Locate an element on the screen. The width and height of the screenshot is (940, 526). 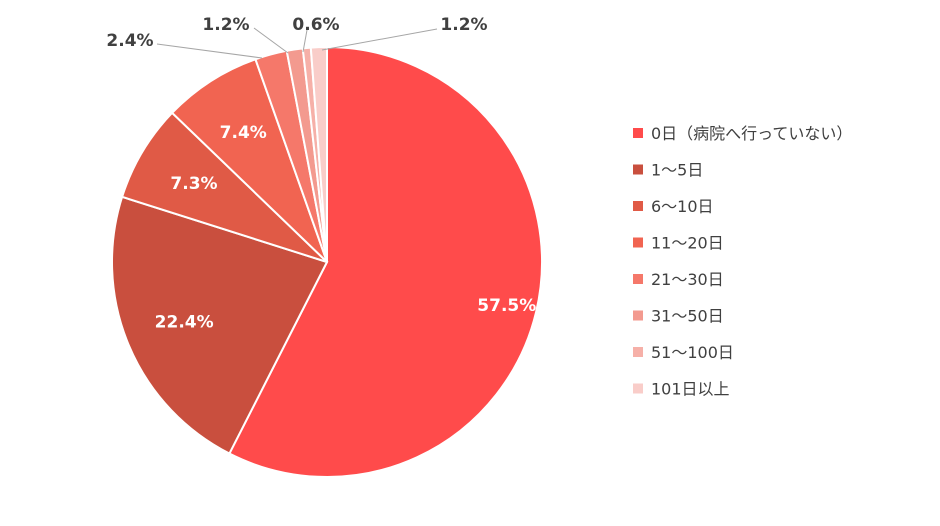
legend-label-6: 51～100日 is located at coordinates (692, 352).